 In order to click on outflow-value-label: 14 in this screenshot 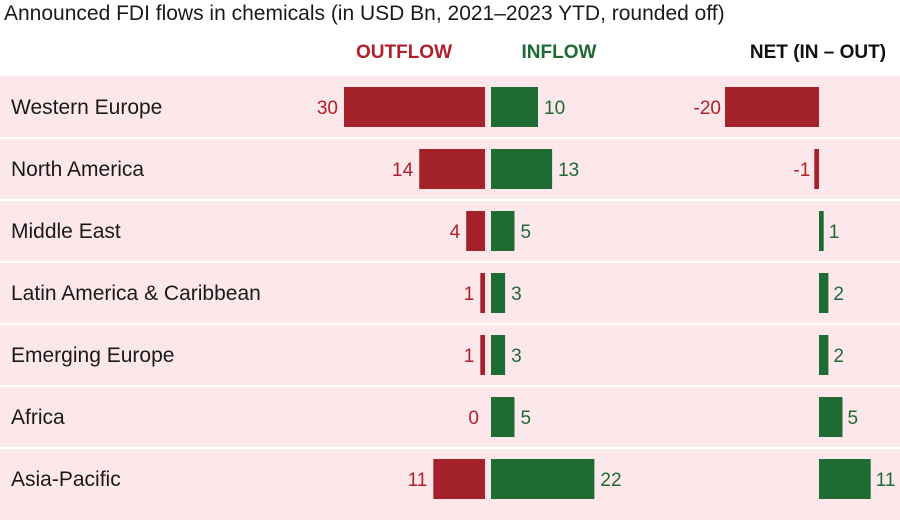, I will do `click(403, 170)`.